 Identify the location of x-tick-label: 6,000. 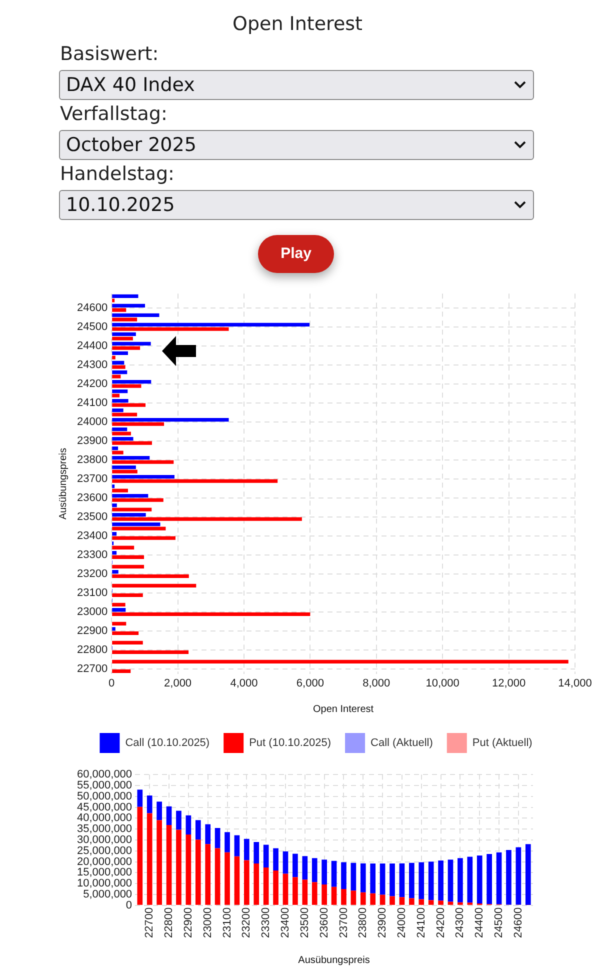
(310, 683).